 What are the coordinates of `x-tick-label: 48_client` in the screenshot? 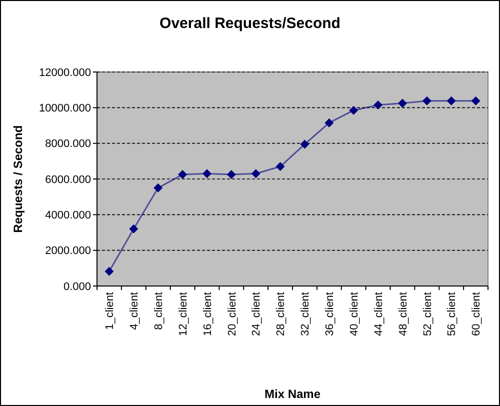 It's located at (403, 314).